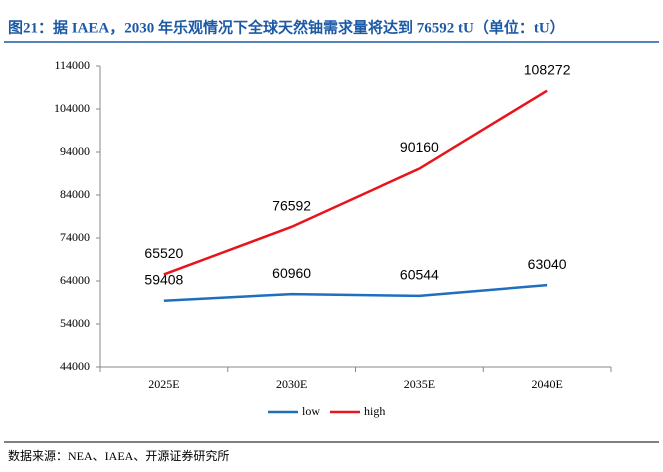 This screenshot has height=472, width=663. Describe the element at coordinates (419, 384) in the screenshot. I see `x-tick-label: 2035E` at that location.